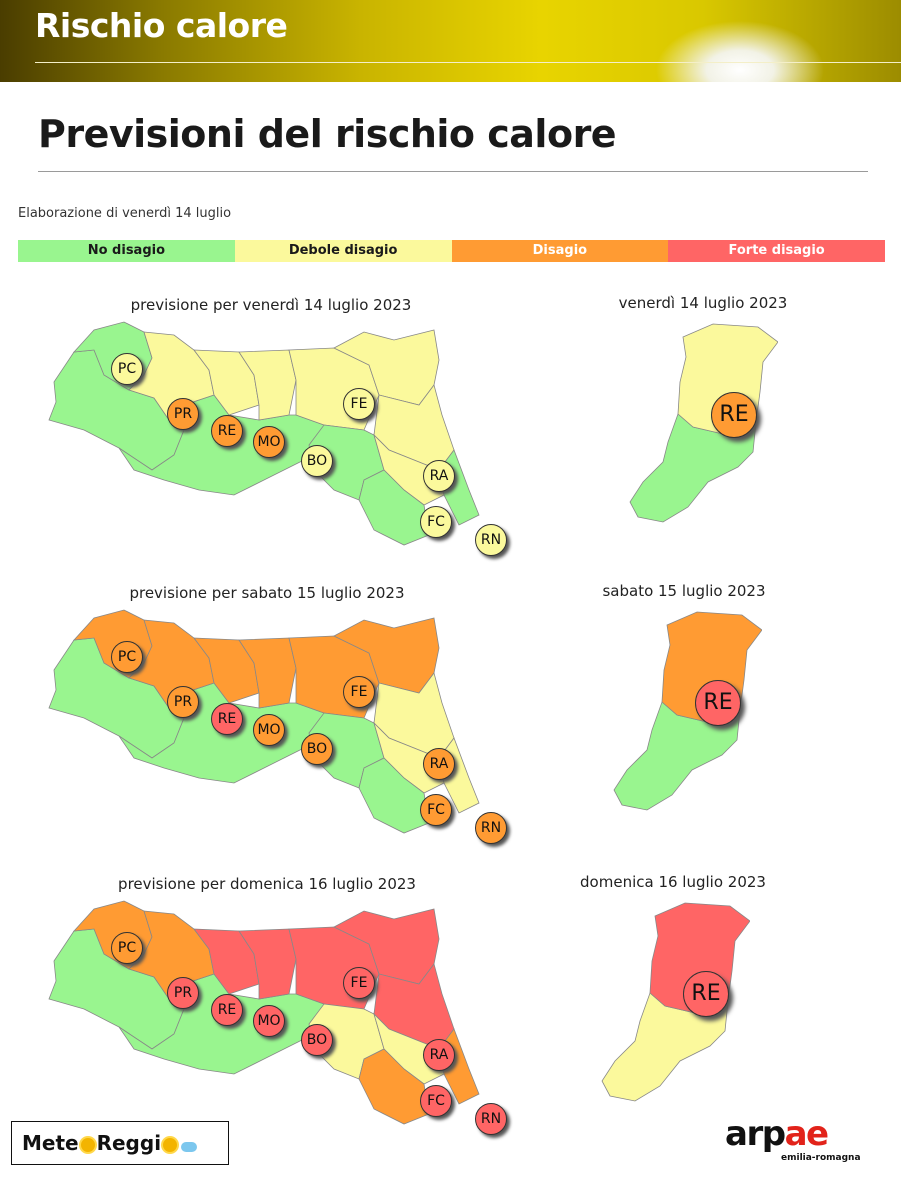  Describe the element at coordinates (161, 25) in the screenshot. I see `banner-title: Rischio calore` at that location.